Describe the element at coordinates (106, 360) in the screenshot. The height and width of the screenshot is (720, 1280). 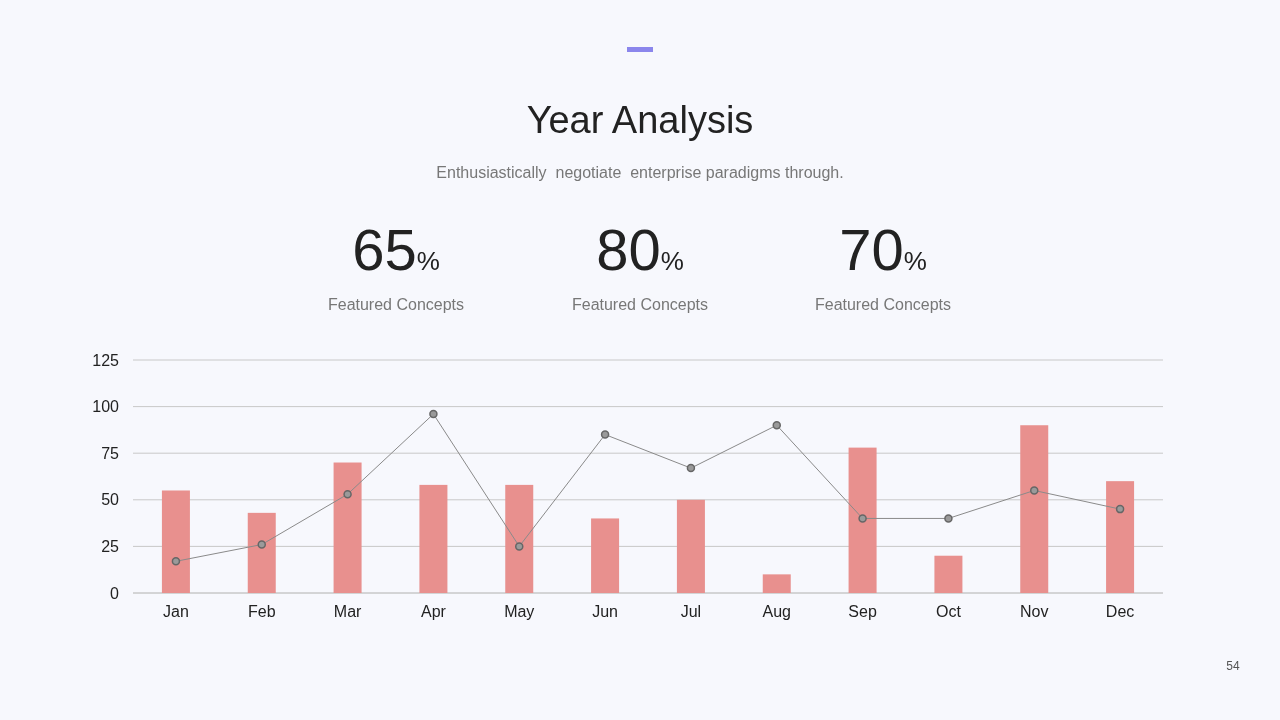
I see `y-tick-label: 125` at that location.